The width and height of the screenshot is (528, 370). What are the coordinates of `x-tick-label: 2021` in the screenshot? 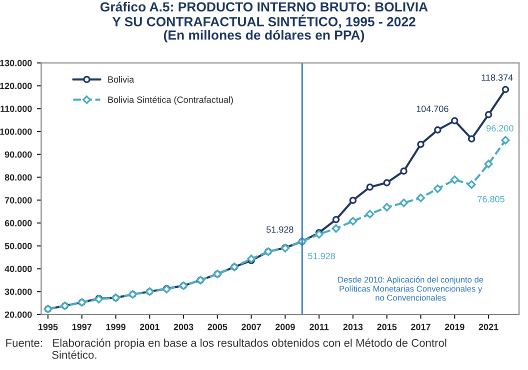 It's located at (488, 327).